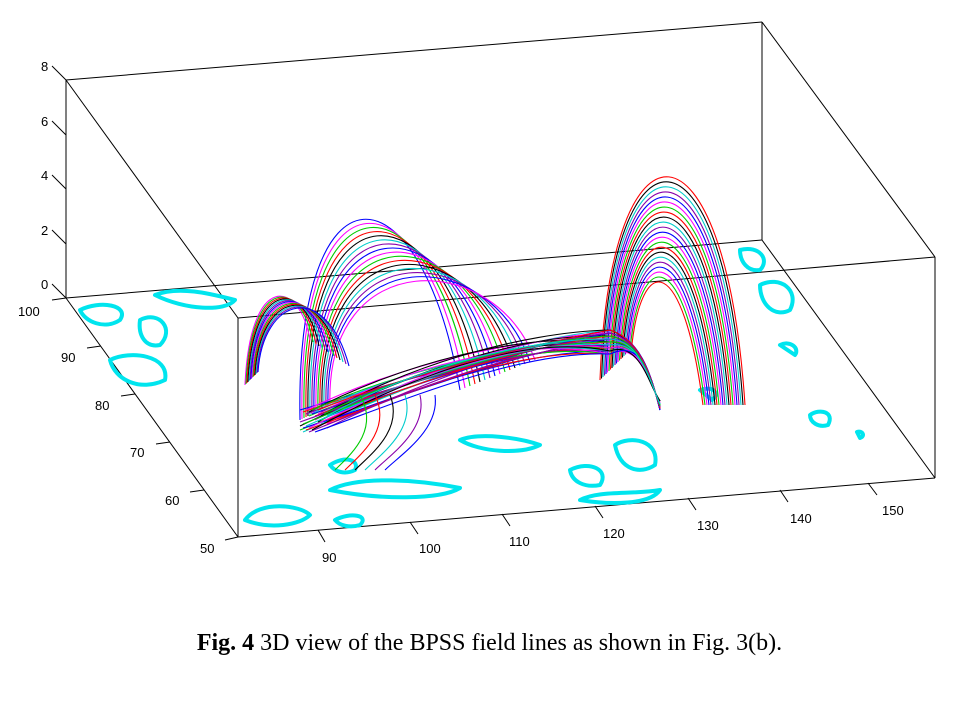 This screenshot has width=979, height=705. Describe the element at coordinates (44, 175) in the screenshot. I see `z-tick: 4` at that location.